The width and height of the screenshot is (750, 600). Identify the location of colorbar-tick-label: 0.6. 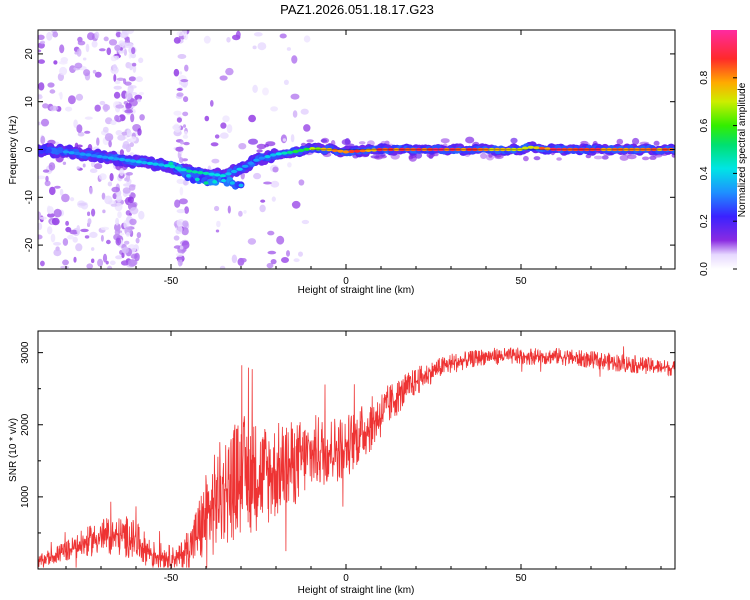
(704, 125).